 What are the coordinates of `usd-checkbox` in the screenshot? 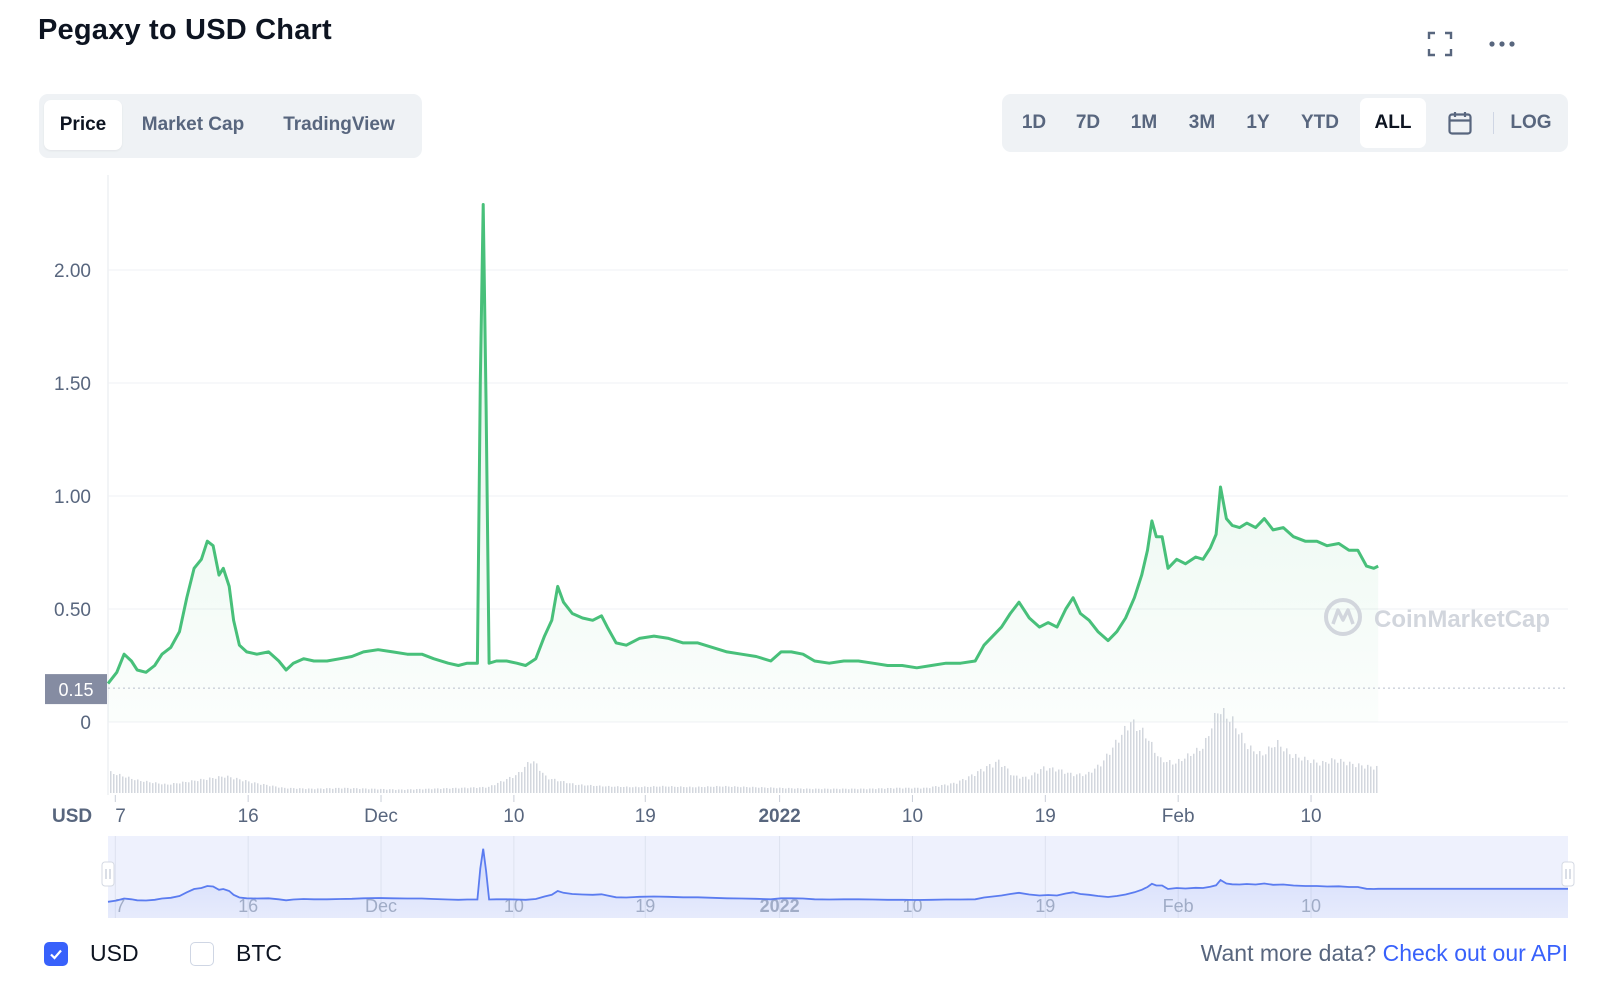 It's located at (56, 953).